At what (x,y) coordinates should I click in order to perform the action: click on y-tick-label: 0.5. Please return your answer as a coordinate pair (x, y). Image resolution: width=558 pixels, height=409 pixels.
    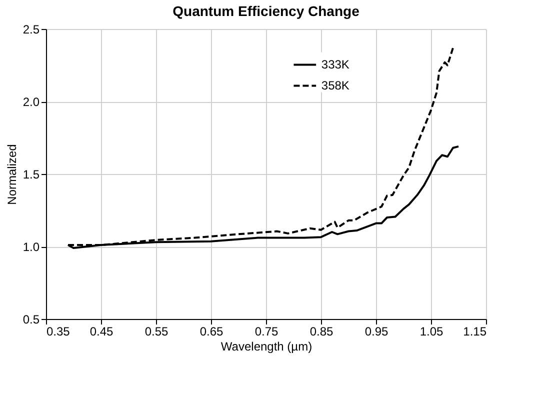
    Looking at the image, I should click on (31, 319).